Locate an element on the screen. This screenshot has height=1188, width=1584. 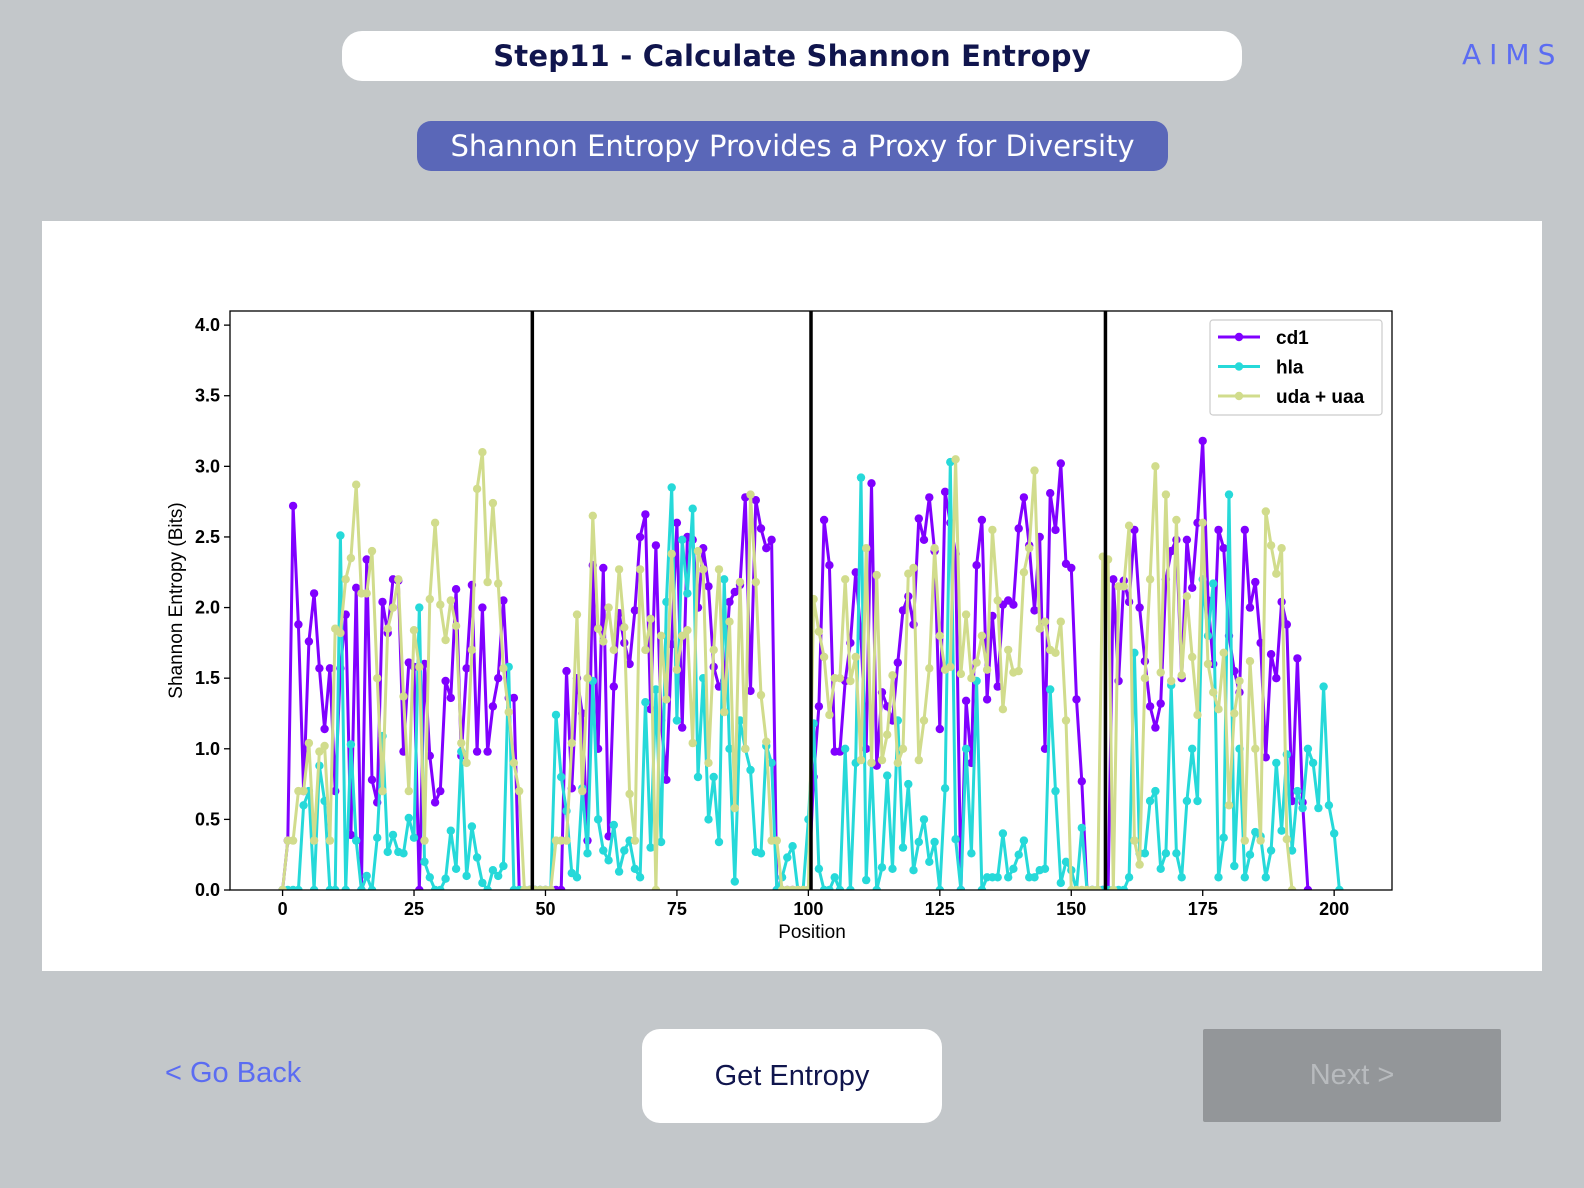
legend-marker is located at coordinates (1239, 366).